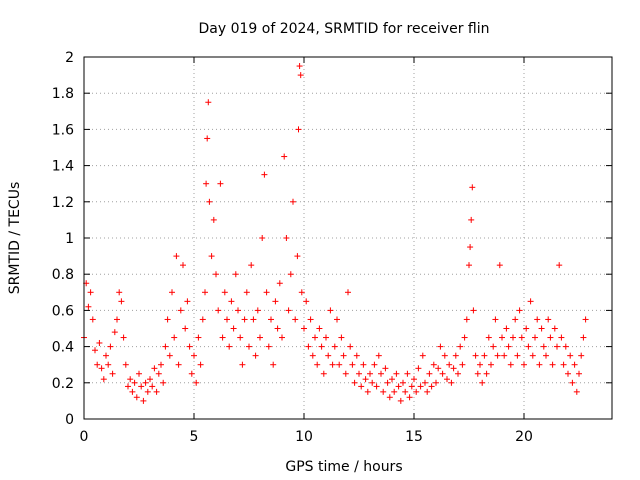 The image size is (640, 480). Describe the element at coordinates (69, 420) in the screenshot. I see `y-tick-label: 0` at that location.